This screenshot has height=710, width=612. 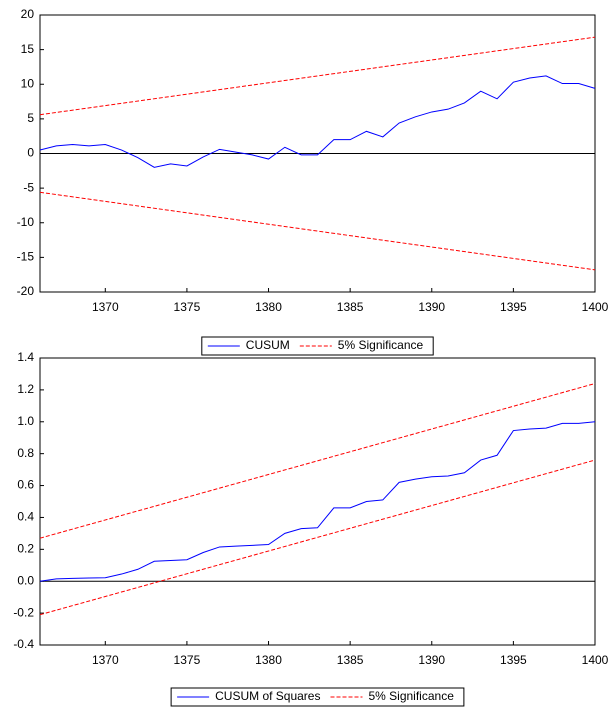 I want to click on y-tick-label: 15, so click(x=28, y=49).